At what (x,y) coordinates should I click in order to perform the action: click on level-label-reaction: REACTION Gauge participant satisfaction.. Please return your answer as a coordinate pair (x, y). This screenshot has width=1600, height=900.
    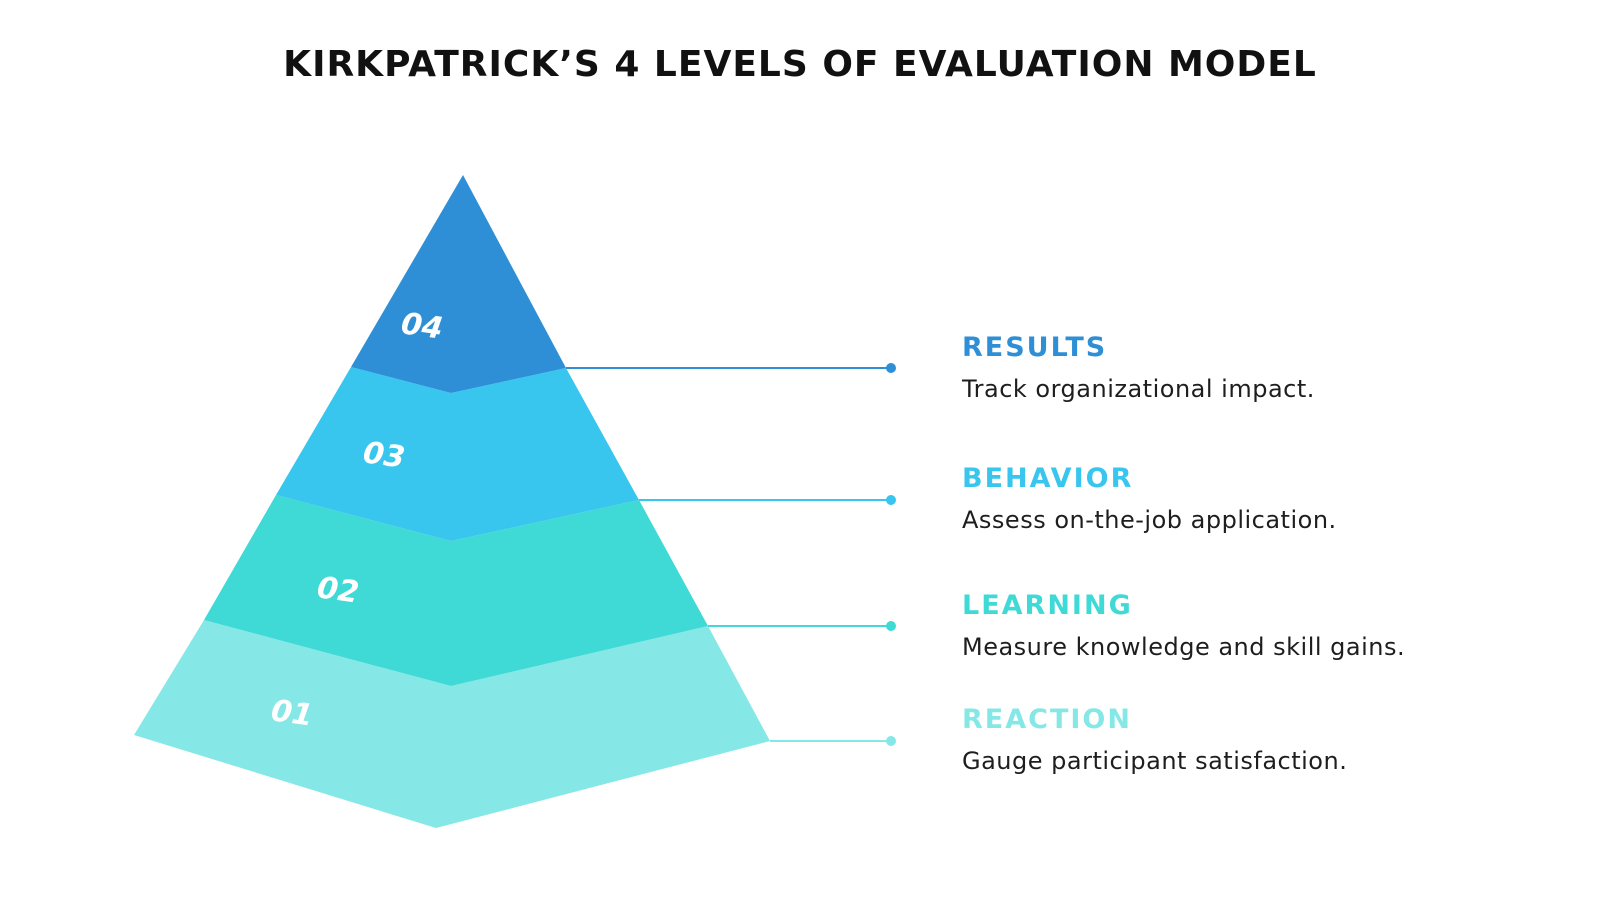
    Looking at the image, I should click on (1154, 740).